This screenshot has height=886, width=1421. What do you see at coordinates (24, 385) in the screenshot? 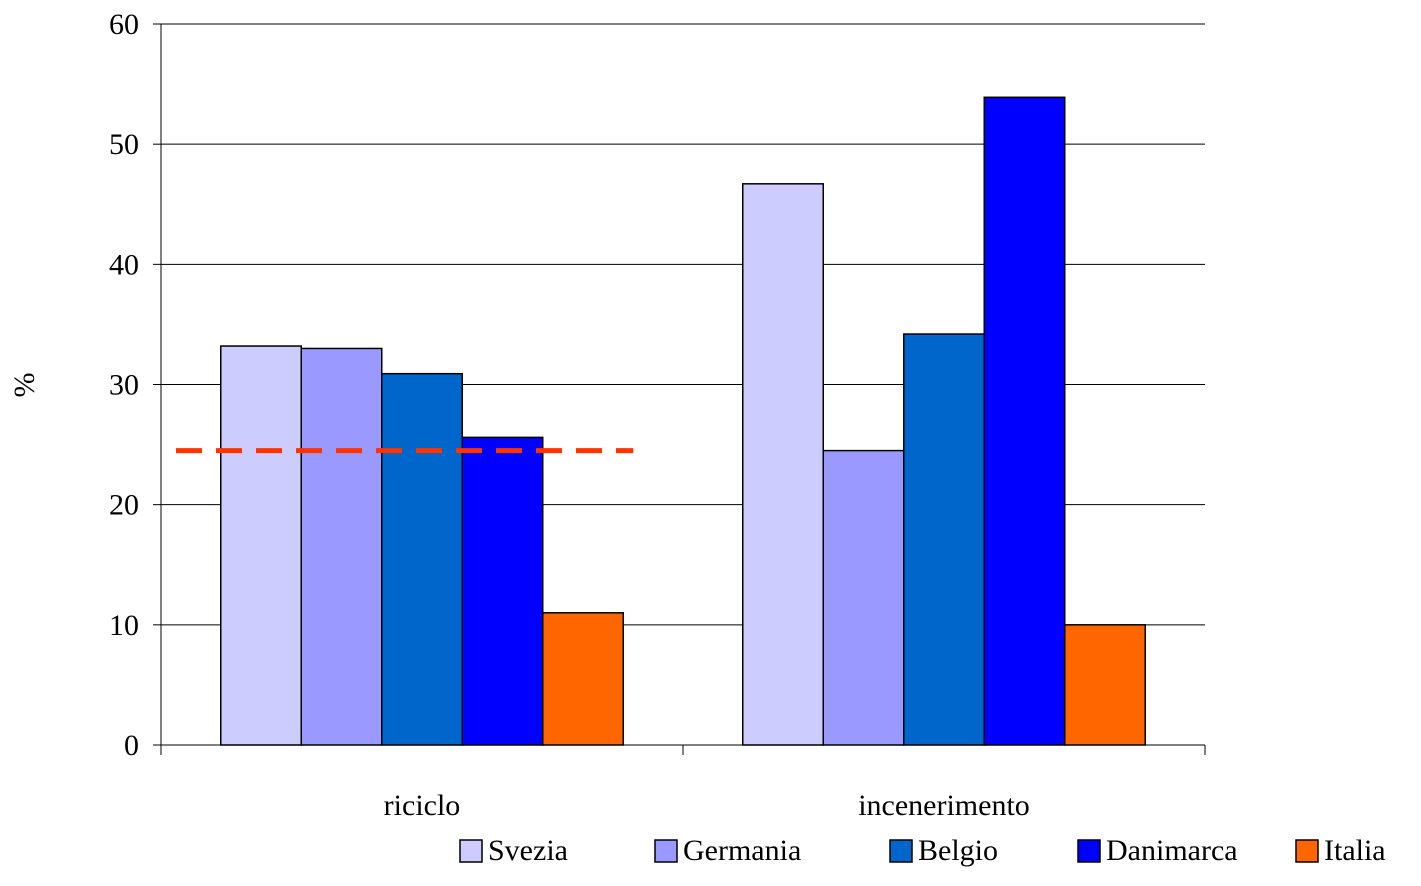
I see `y-axis-title: %` at bounding box center [24, 385].